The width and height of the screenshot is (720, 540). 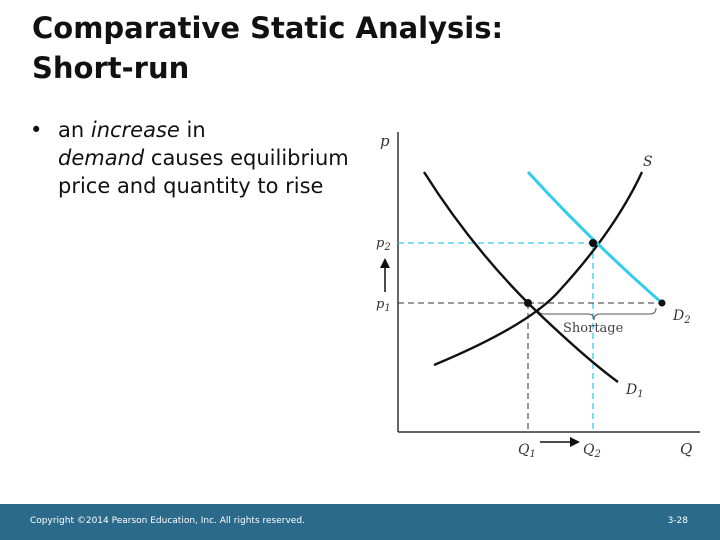 What do you see at coordinates (631, 390) in the screenshot?
I see `demand1-letter: D` at bounding box center [631, 390].